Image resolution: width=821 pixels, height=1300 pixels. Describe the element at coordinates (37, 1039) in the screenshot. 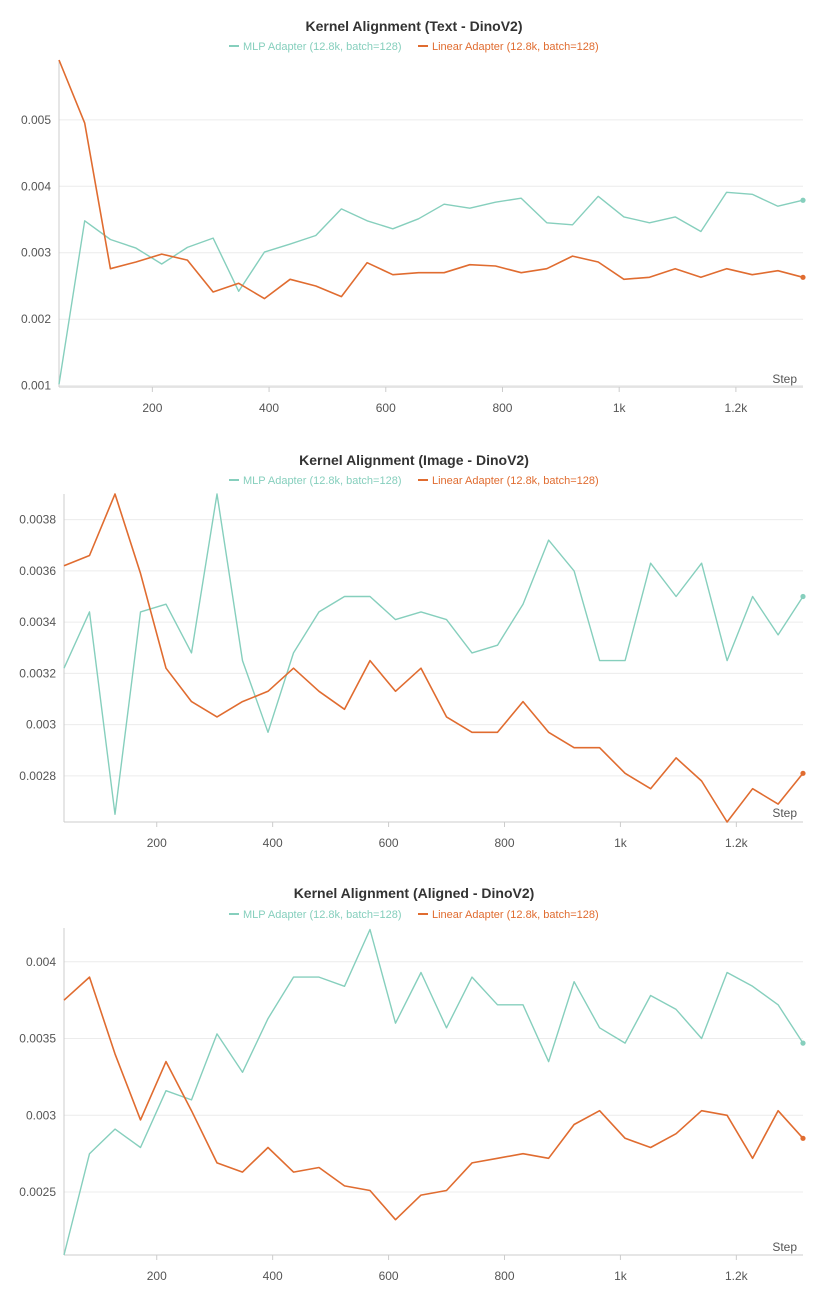

I see `y-tick-label: 0.0035` at that location.